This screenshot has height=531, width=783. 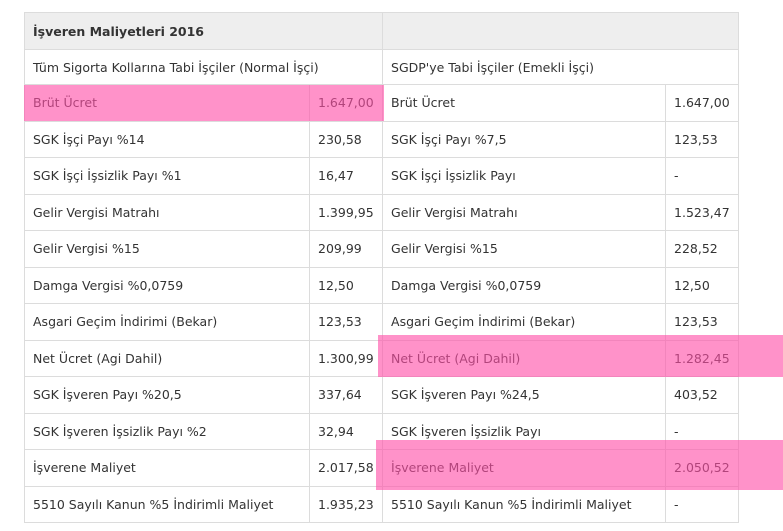 I want to click on section-right-header: SGDP'ye Tabi İşçiler (Emekli İşçi), so click(x=561, y=67).